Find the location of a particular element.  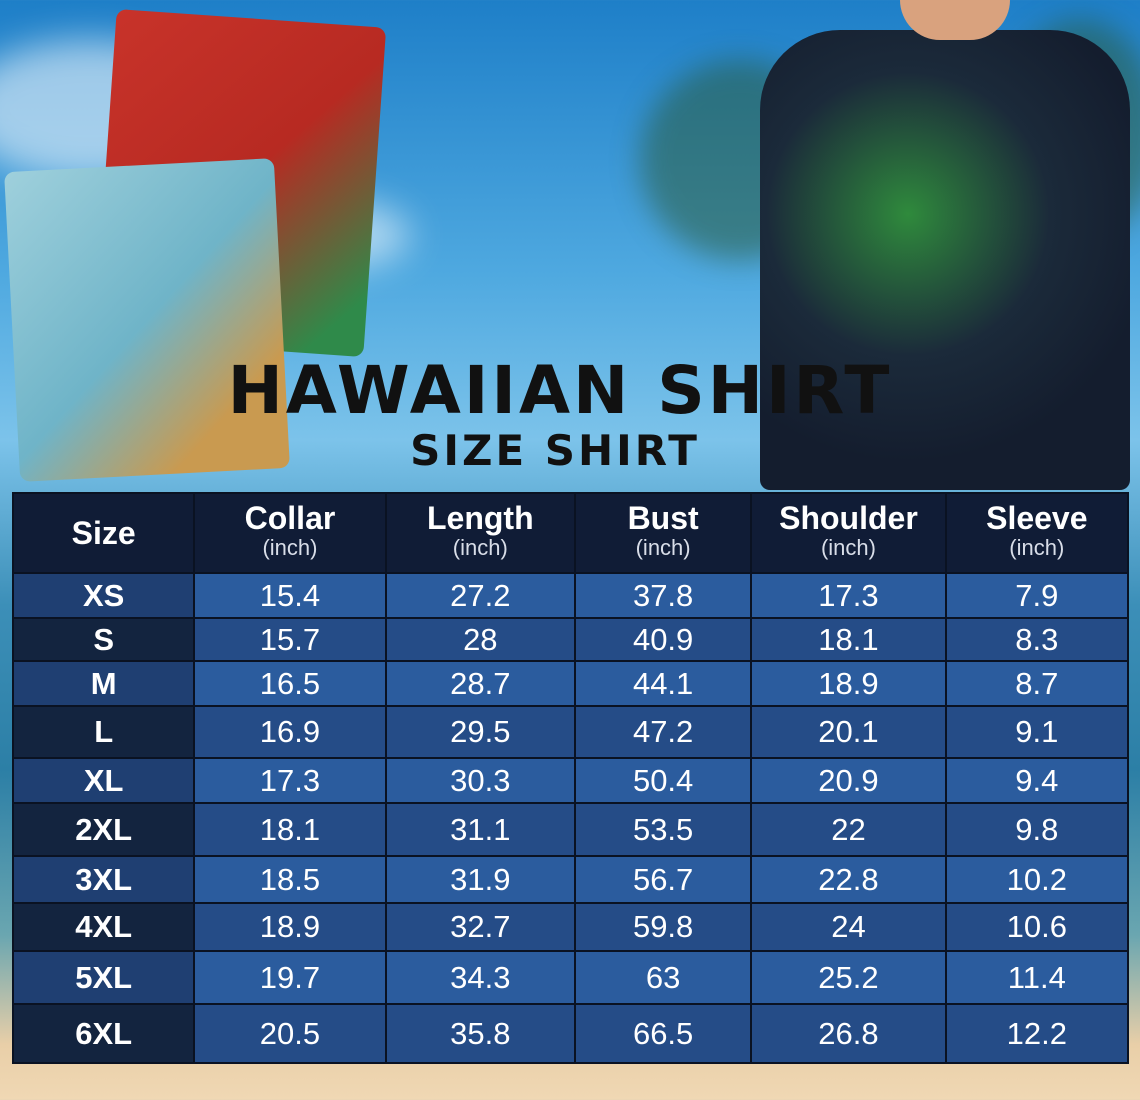

cell-length: 31.9 is located at coordinates (480, 879).